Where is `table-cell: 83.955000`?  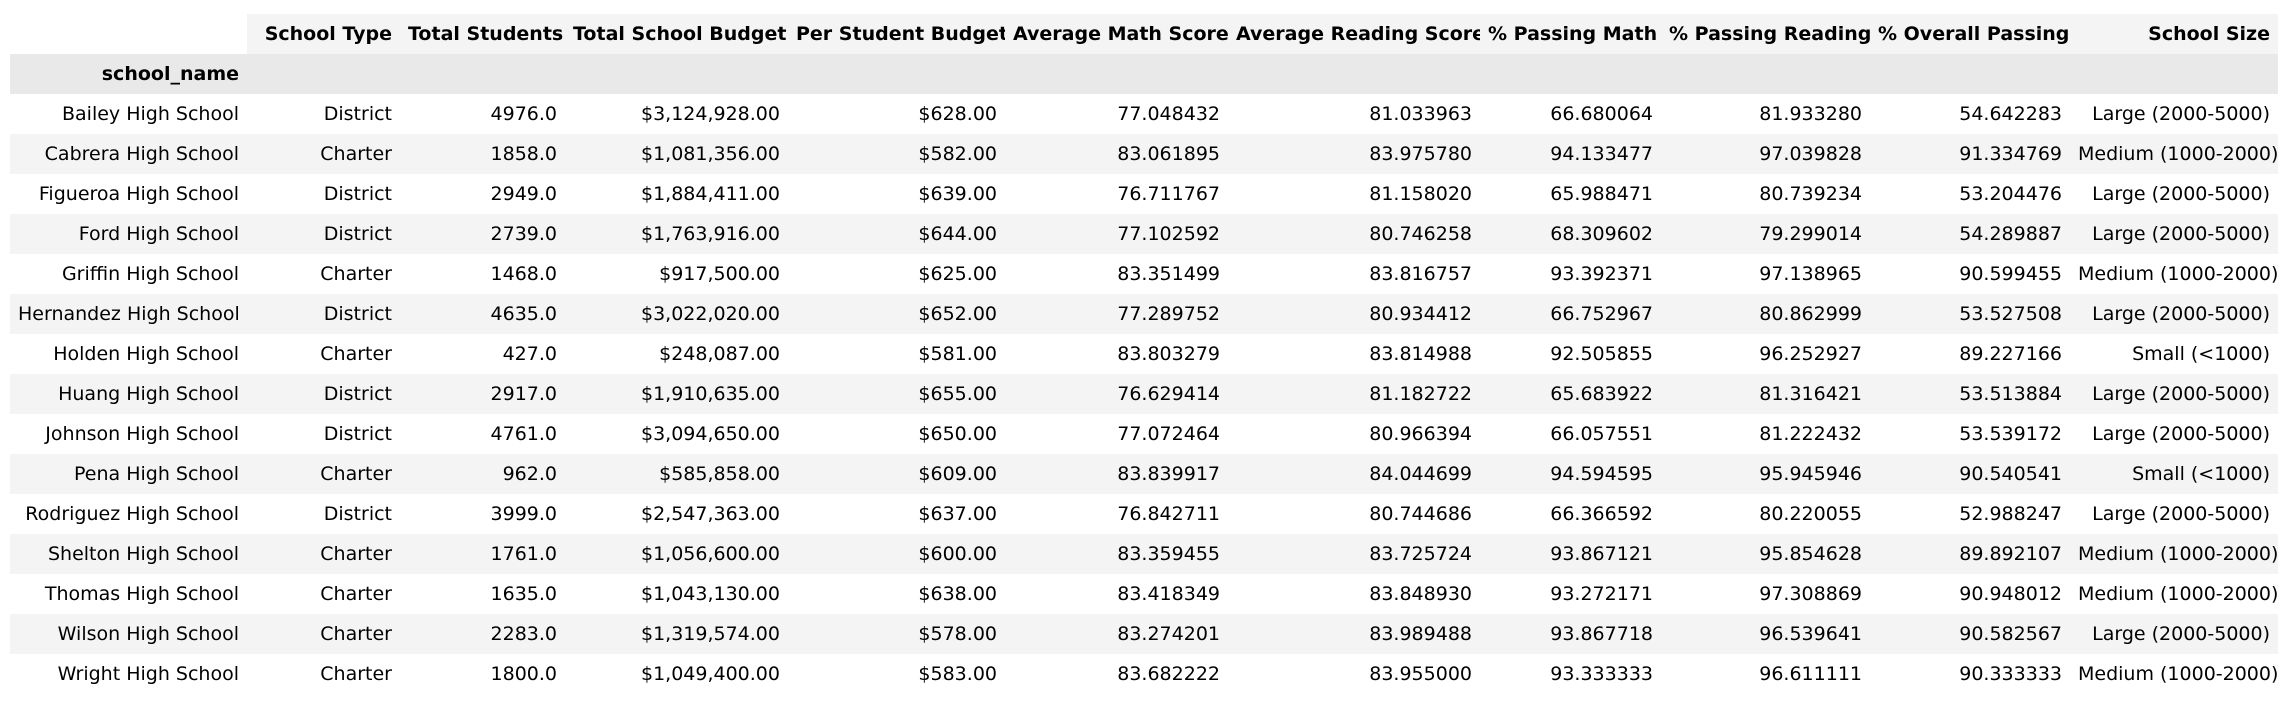 table-cell: 83.955000 is located at coordinates (1420, 674).